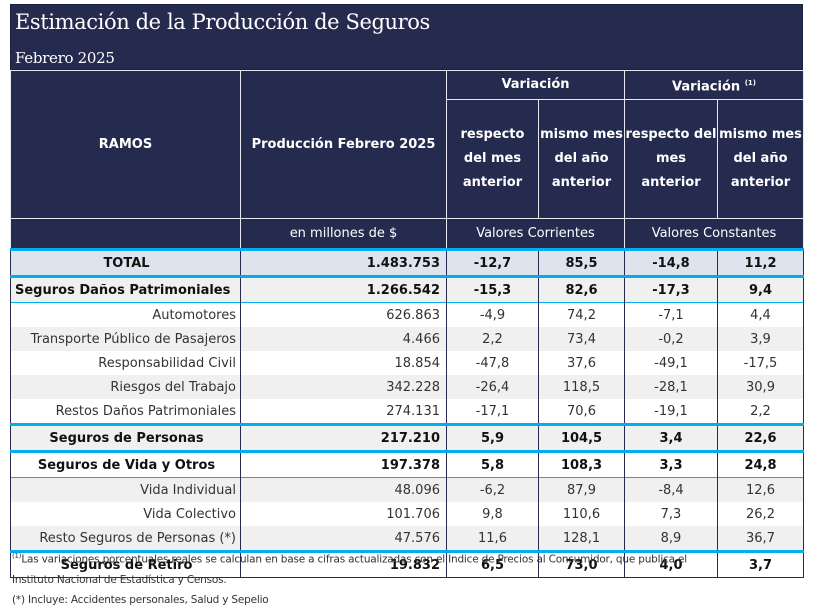  I want to click on header-unit-constantes: Valores Constantes, so click(714, 234).